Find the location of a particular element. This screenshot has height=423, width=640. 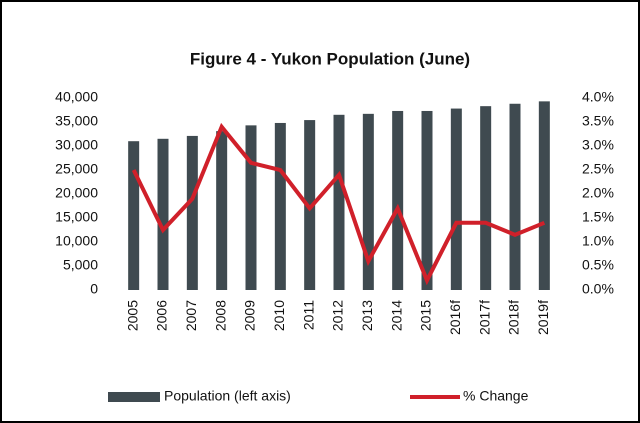

x-tick-label: 2018f is located at coordinates (514, 317).